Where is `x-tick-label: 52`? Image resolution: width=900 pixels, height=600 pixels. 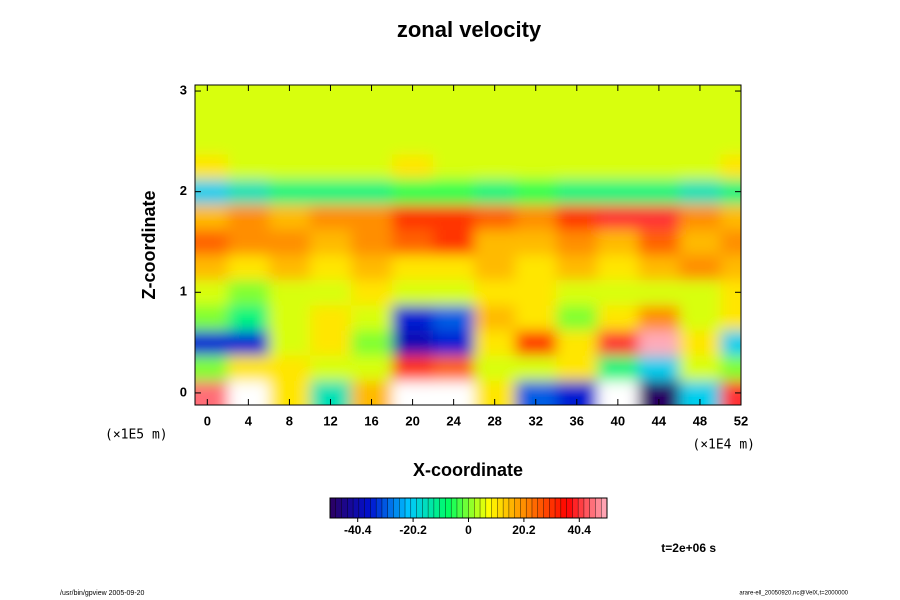 x-tick-label: 52 is located at coordinates (741, 420).